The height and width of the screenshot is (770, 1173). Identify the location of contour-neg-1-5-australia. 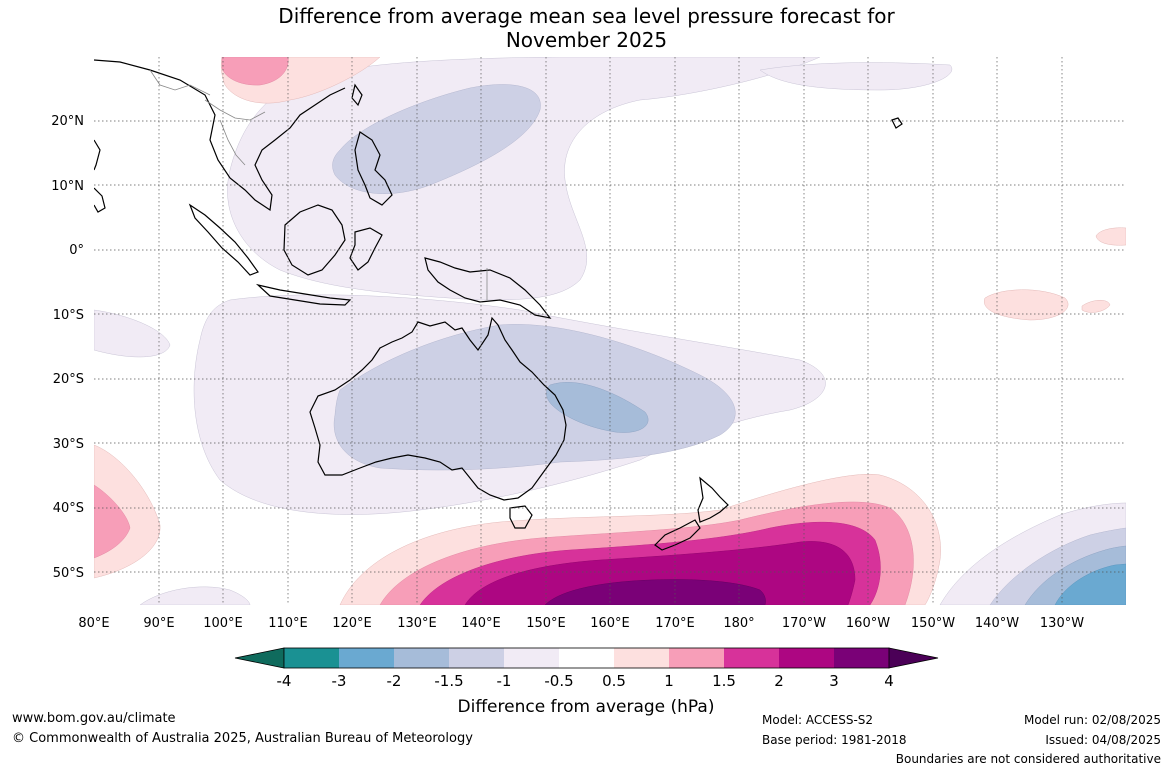
(597, 407).